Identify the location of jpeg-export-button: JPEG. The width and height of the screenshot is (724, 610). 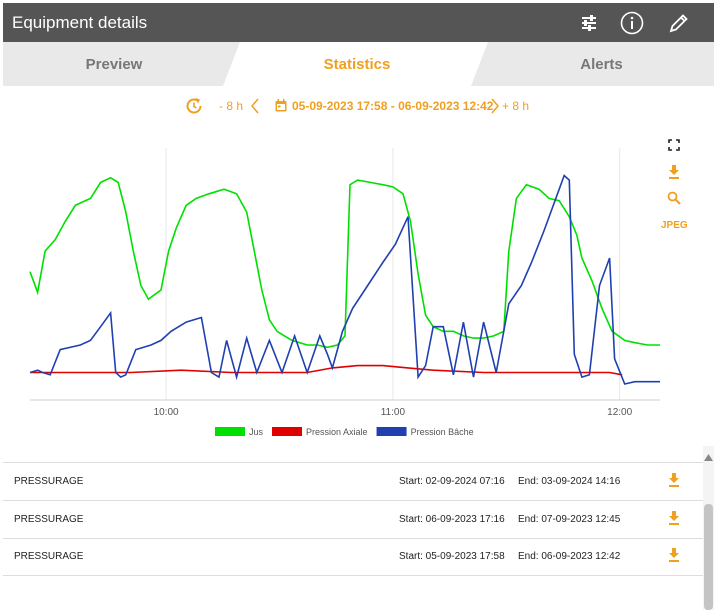
(674, 225).